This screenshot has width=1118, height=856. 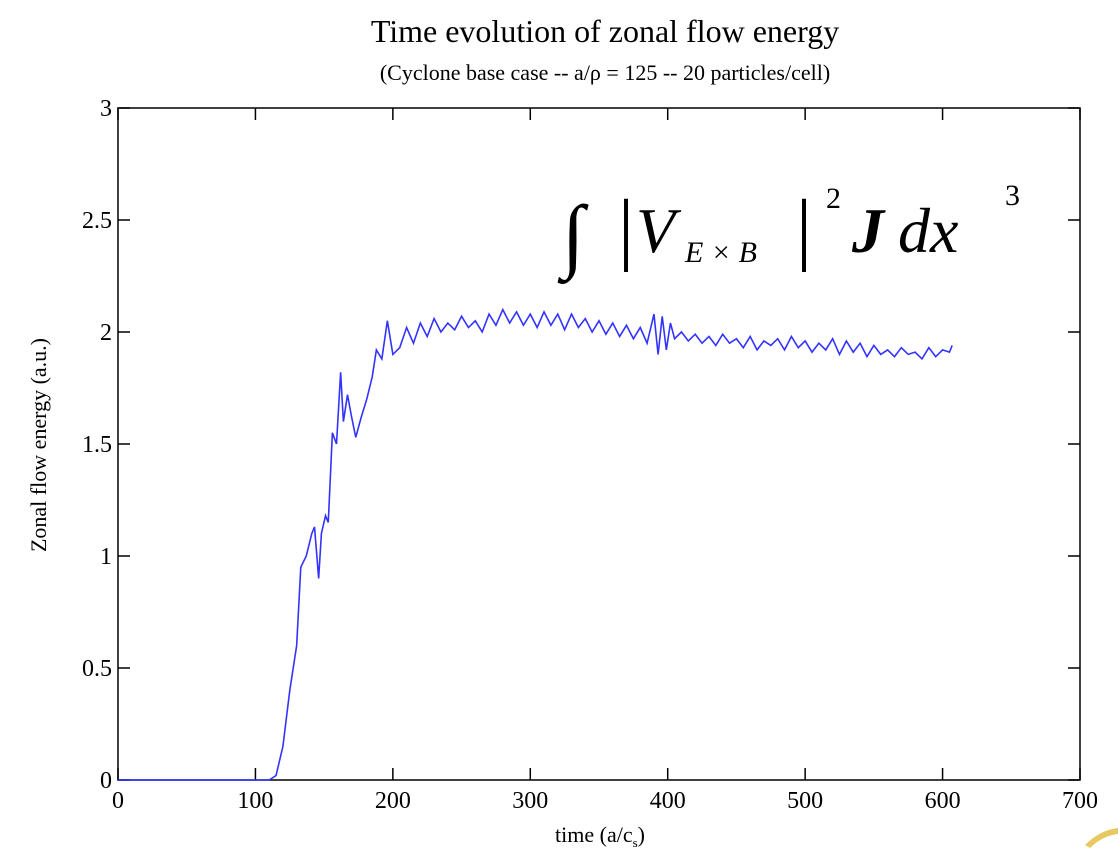 I want to click on annotation-part: ∫, so click(x=573, y=236).